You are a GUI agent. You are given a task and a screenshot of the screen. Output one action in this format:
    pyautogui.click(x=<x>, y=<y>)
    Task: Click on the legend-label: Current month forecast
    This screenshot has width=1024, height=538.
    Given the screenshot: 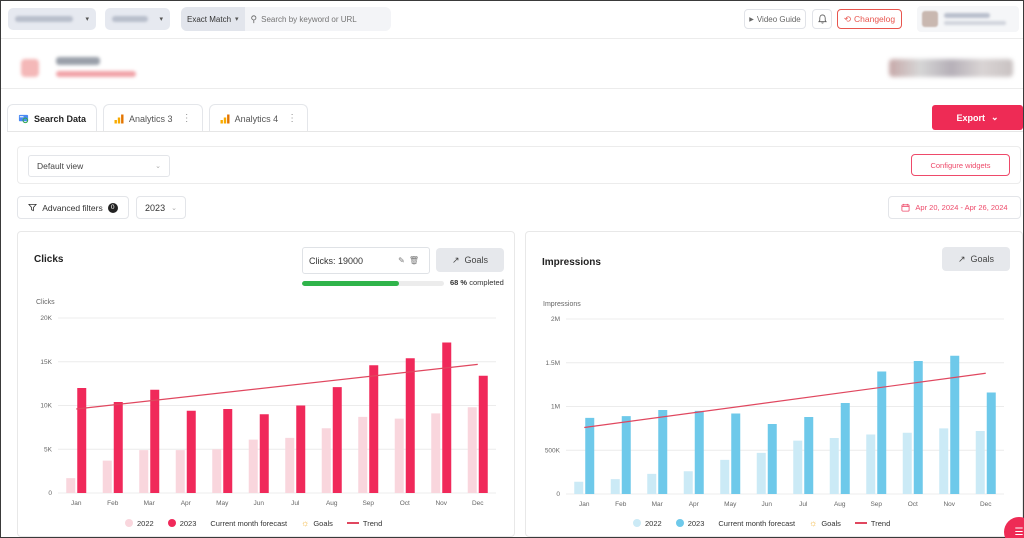 What is the action you would take?
    pyautogui.click(x=757, y=523)
    